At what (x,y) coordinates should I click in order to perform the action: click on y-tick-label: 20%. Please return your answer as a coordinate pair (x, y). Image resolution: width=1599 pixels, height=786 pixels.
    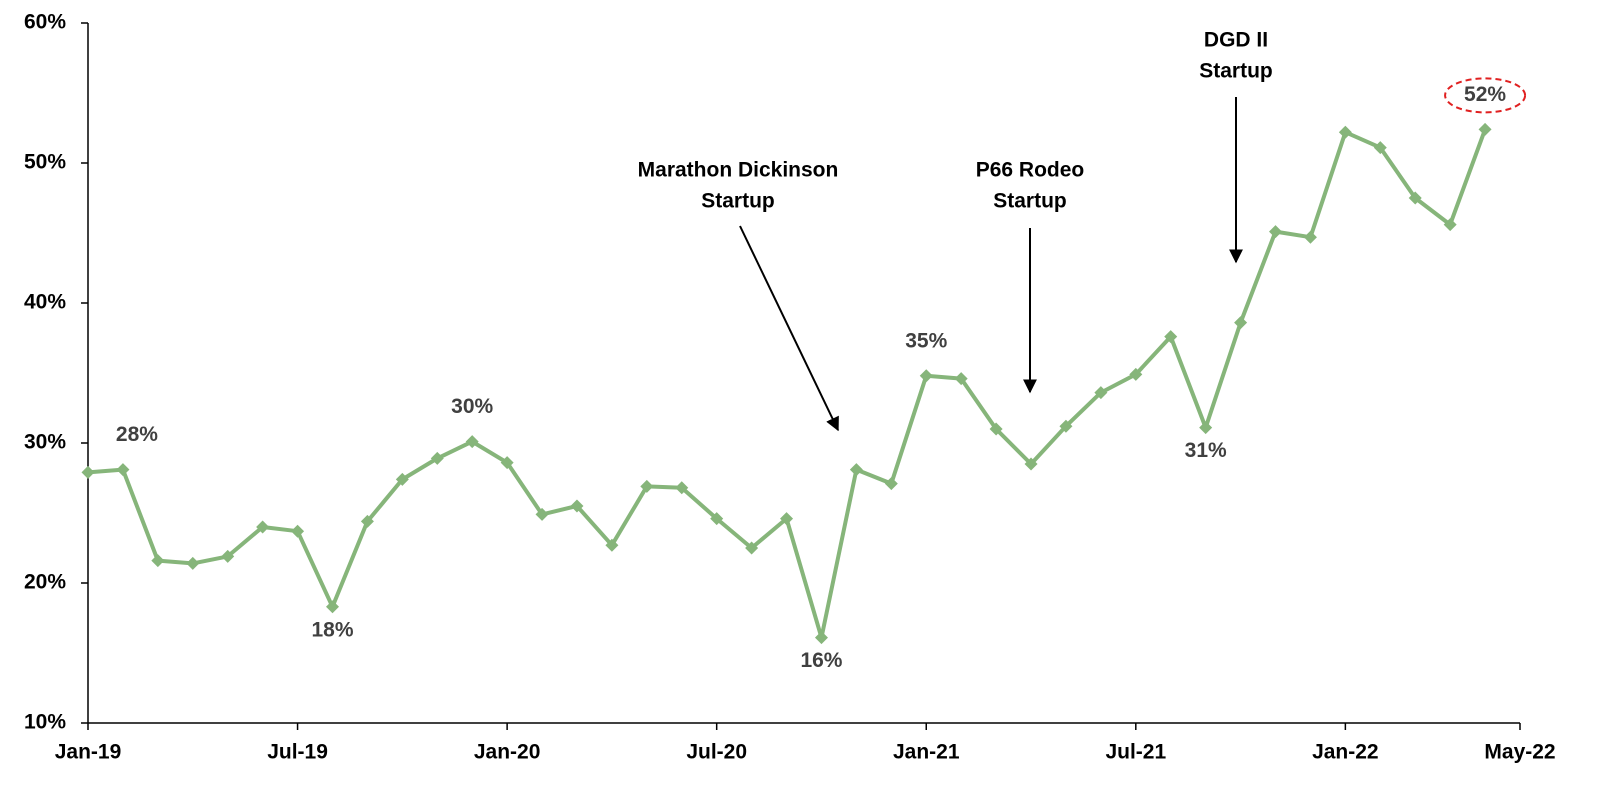
    Looking at the image, I should click on (45, 582).